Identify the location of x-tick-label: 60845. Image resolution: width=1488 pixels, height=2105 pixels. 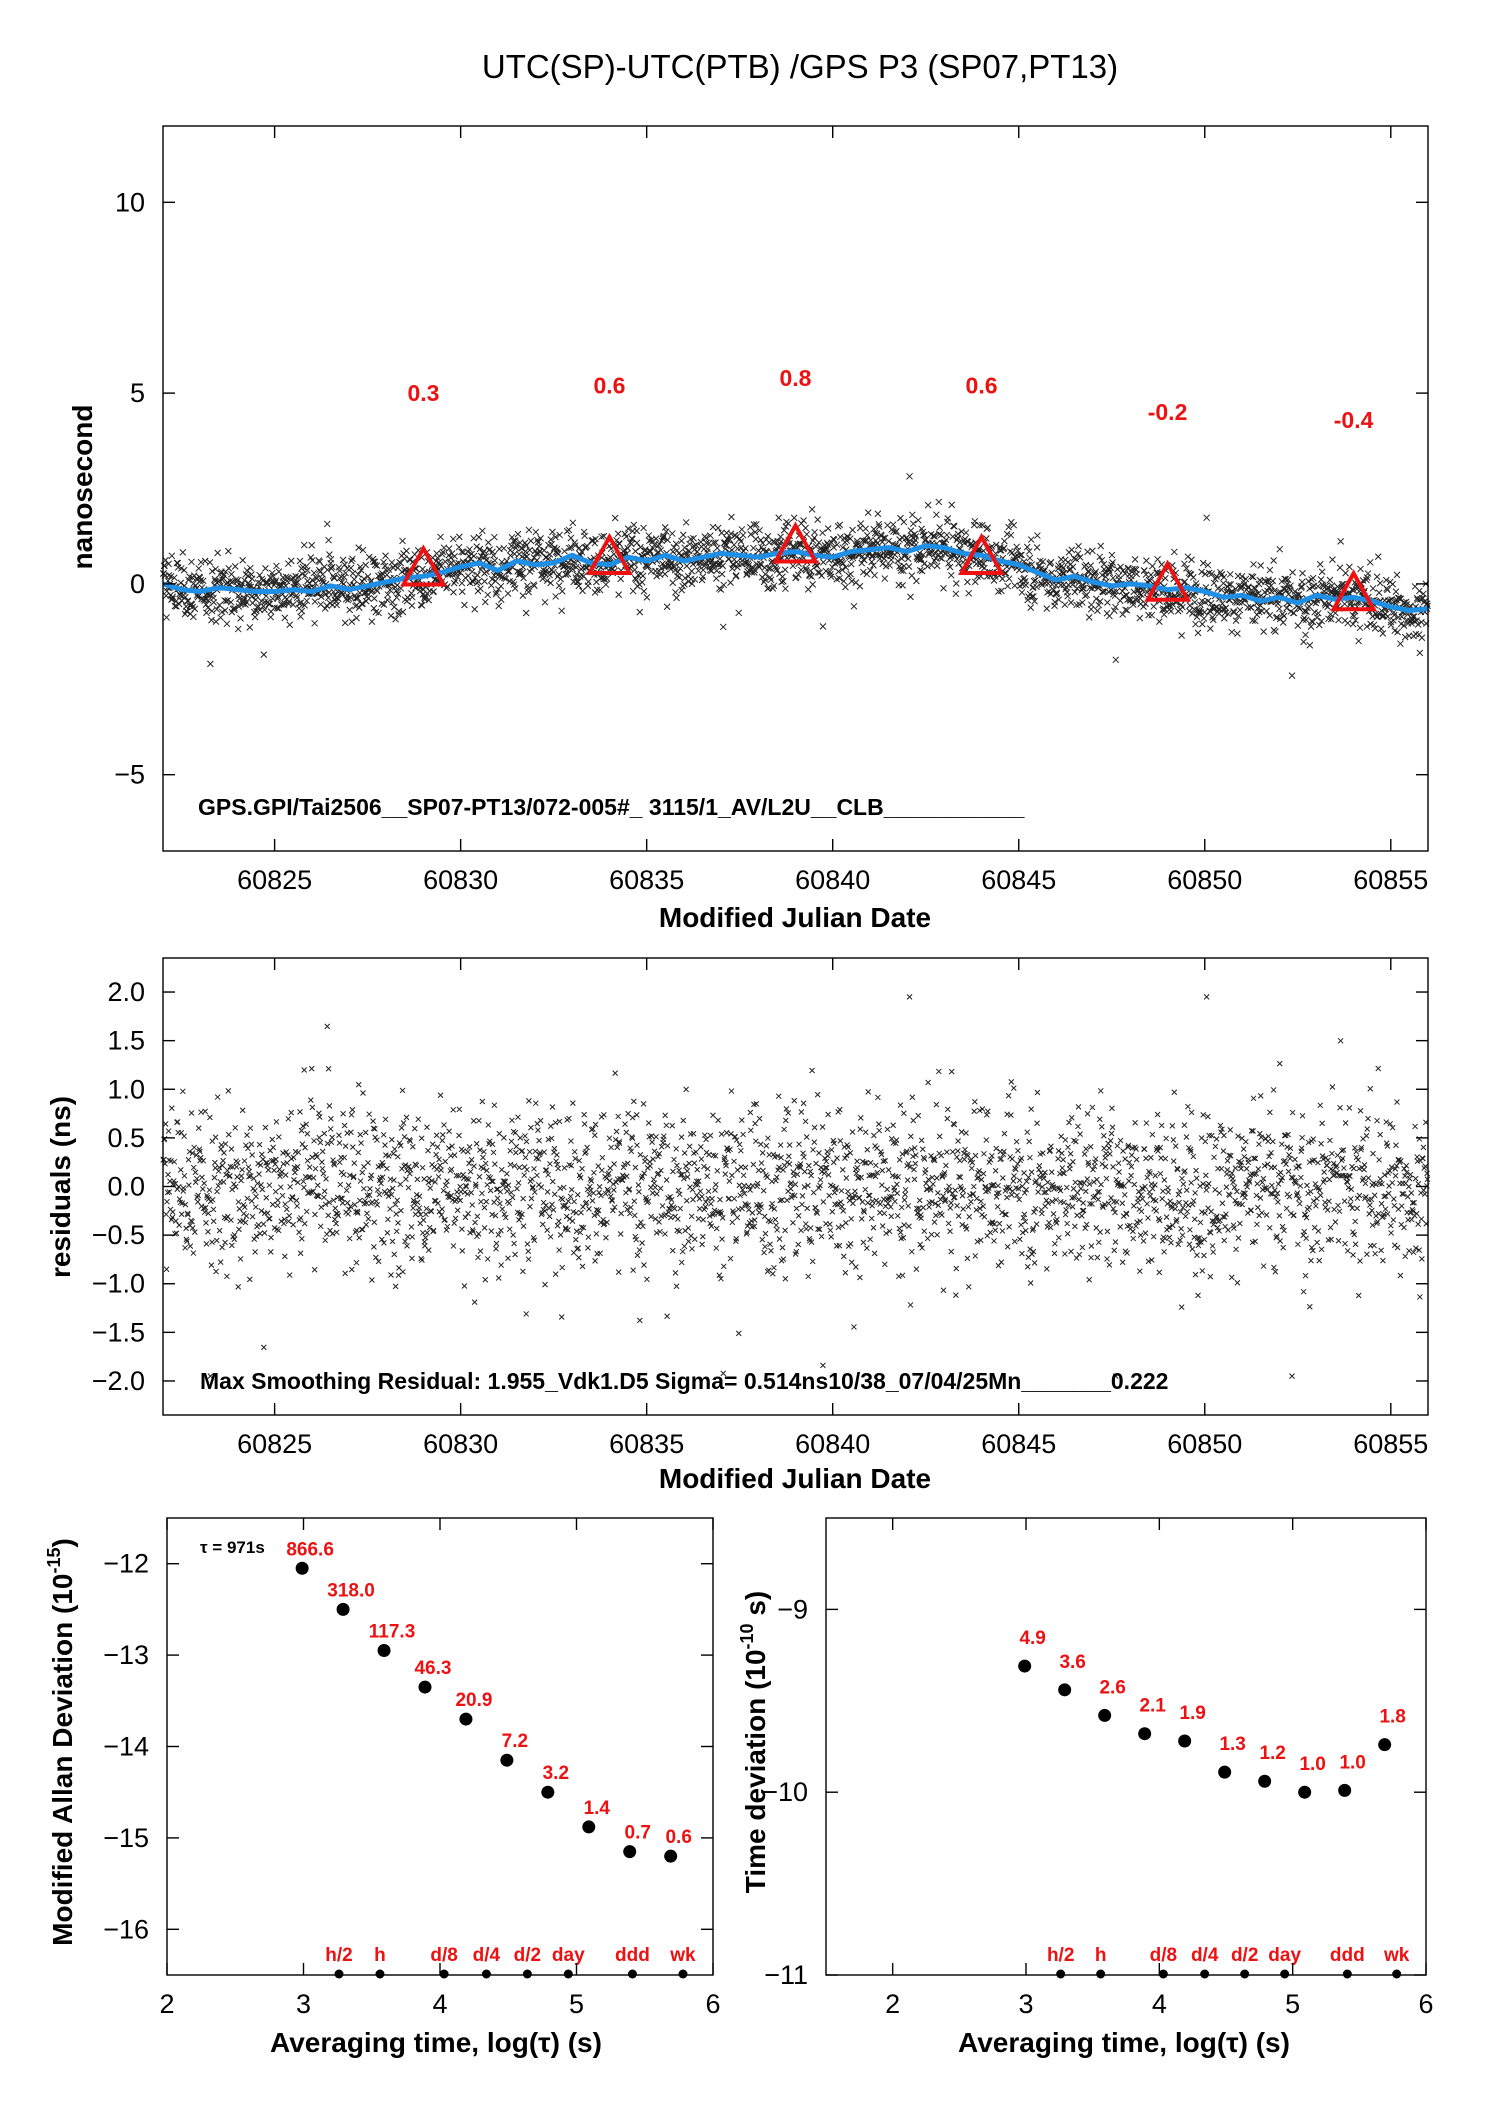
(1018, 880).